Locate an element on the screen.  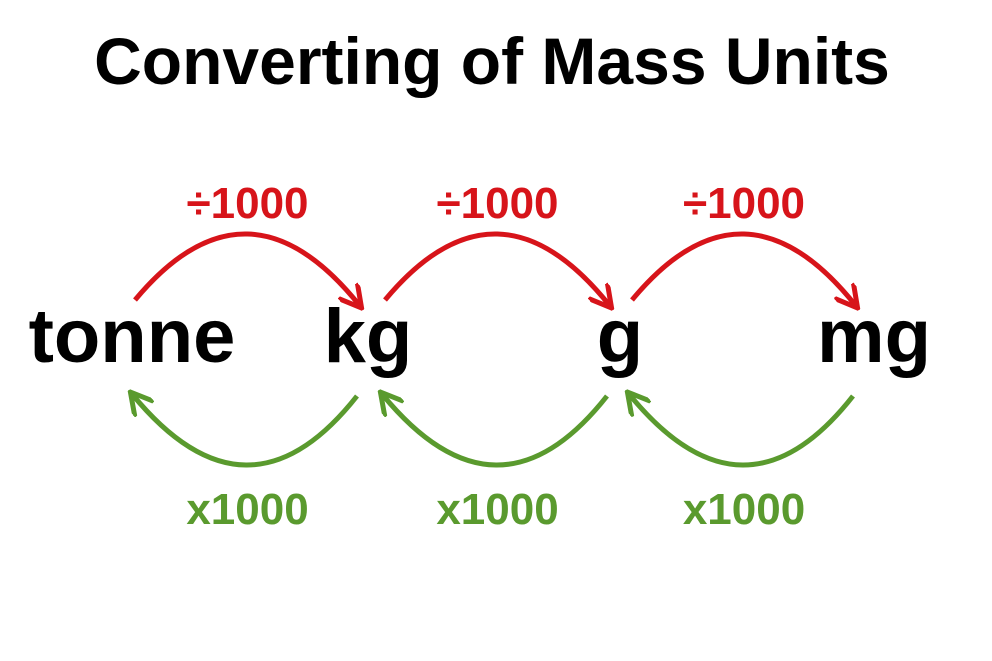
title: Converting of Mass Units is located at coordinates (492, 61).